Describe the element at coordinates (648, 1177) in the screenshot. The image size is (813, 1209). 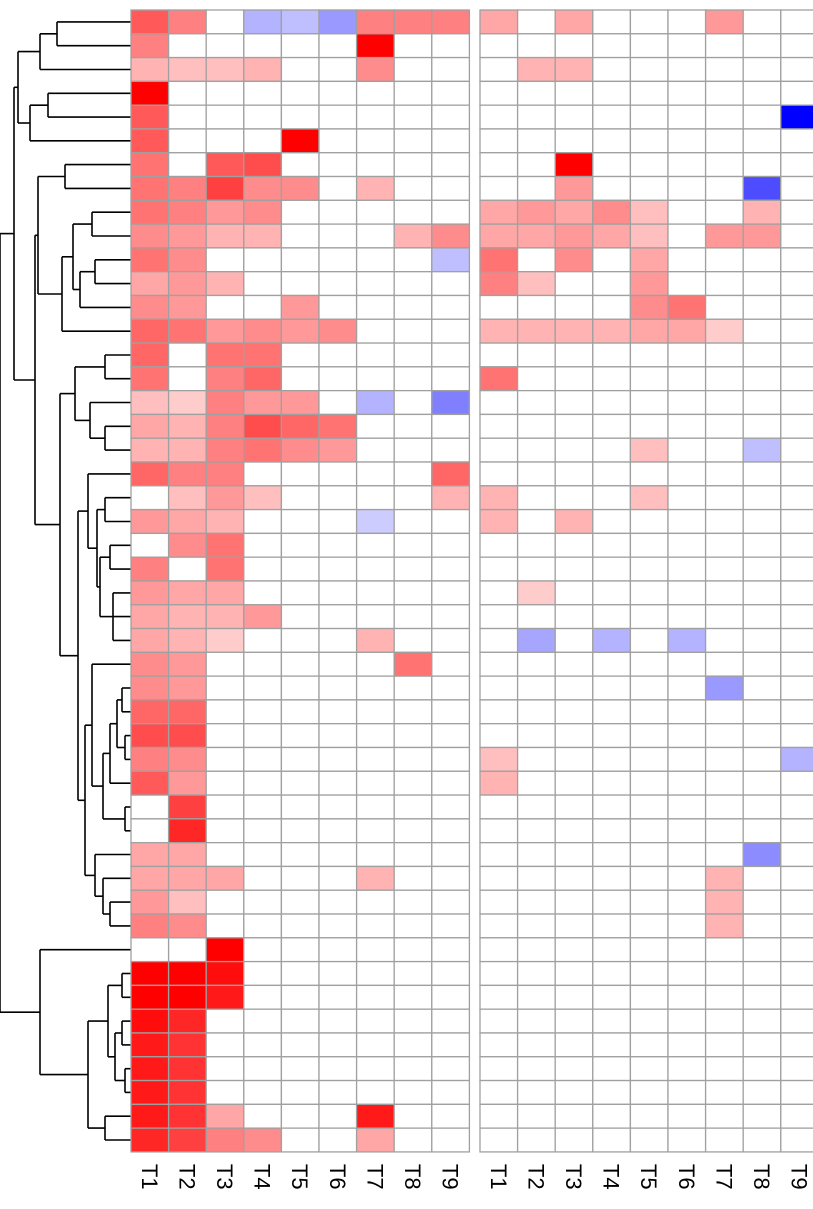
I see `column-label: T5` at that location.